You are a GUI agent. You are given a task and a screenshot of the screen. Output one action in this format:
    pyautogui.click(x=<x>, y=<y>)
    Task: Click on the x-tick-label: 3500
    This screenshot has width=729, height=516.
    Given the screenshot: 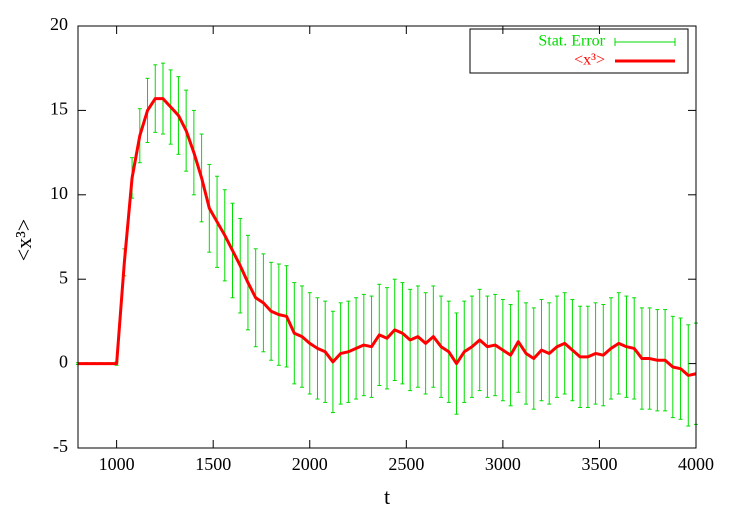 What is the action you would take?
    pyautogui.click(x=599, y=464)
    